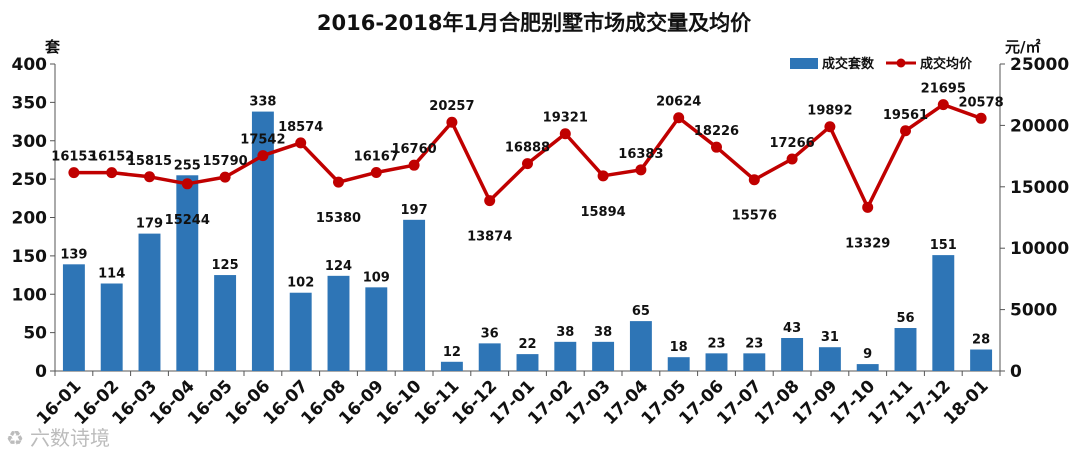  What do you see at coordinates (792, 328) in the screenshot?
I see `bar-data-label: 43` at bounding box center [792, 328].